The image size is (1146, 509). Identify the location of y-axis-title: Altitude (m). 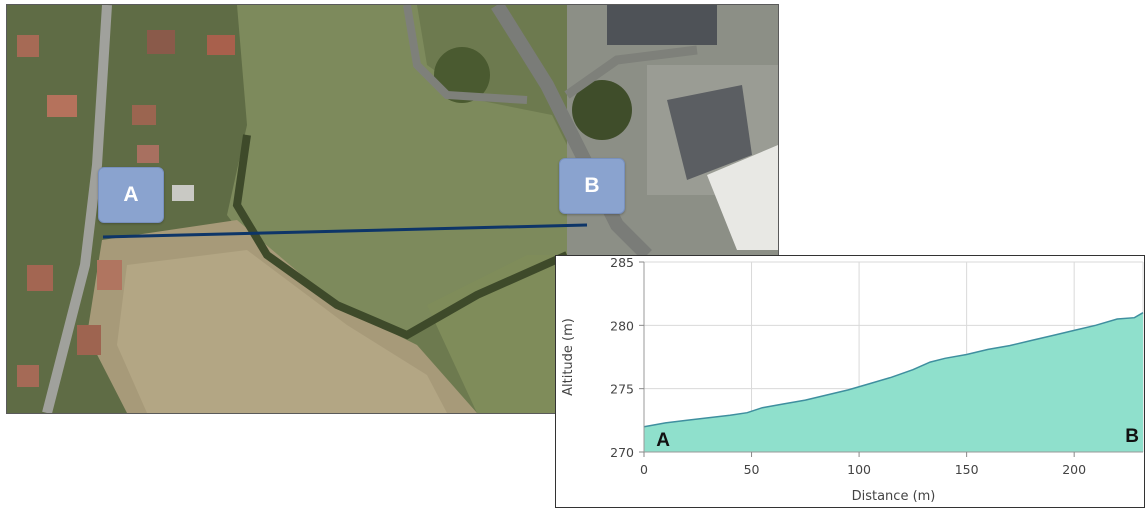
(568, 357).